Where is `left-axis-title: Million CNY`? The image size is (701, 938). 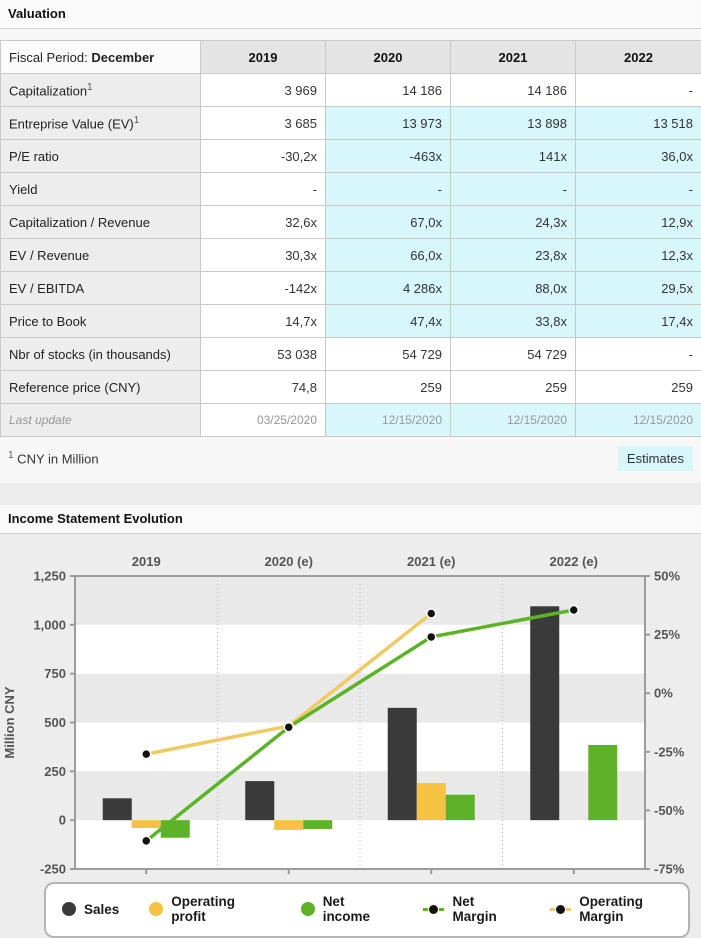 left-axis-title: Million CNY is located at coordinates (9, 722).